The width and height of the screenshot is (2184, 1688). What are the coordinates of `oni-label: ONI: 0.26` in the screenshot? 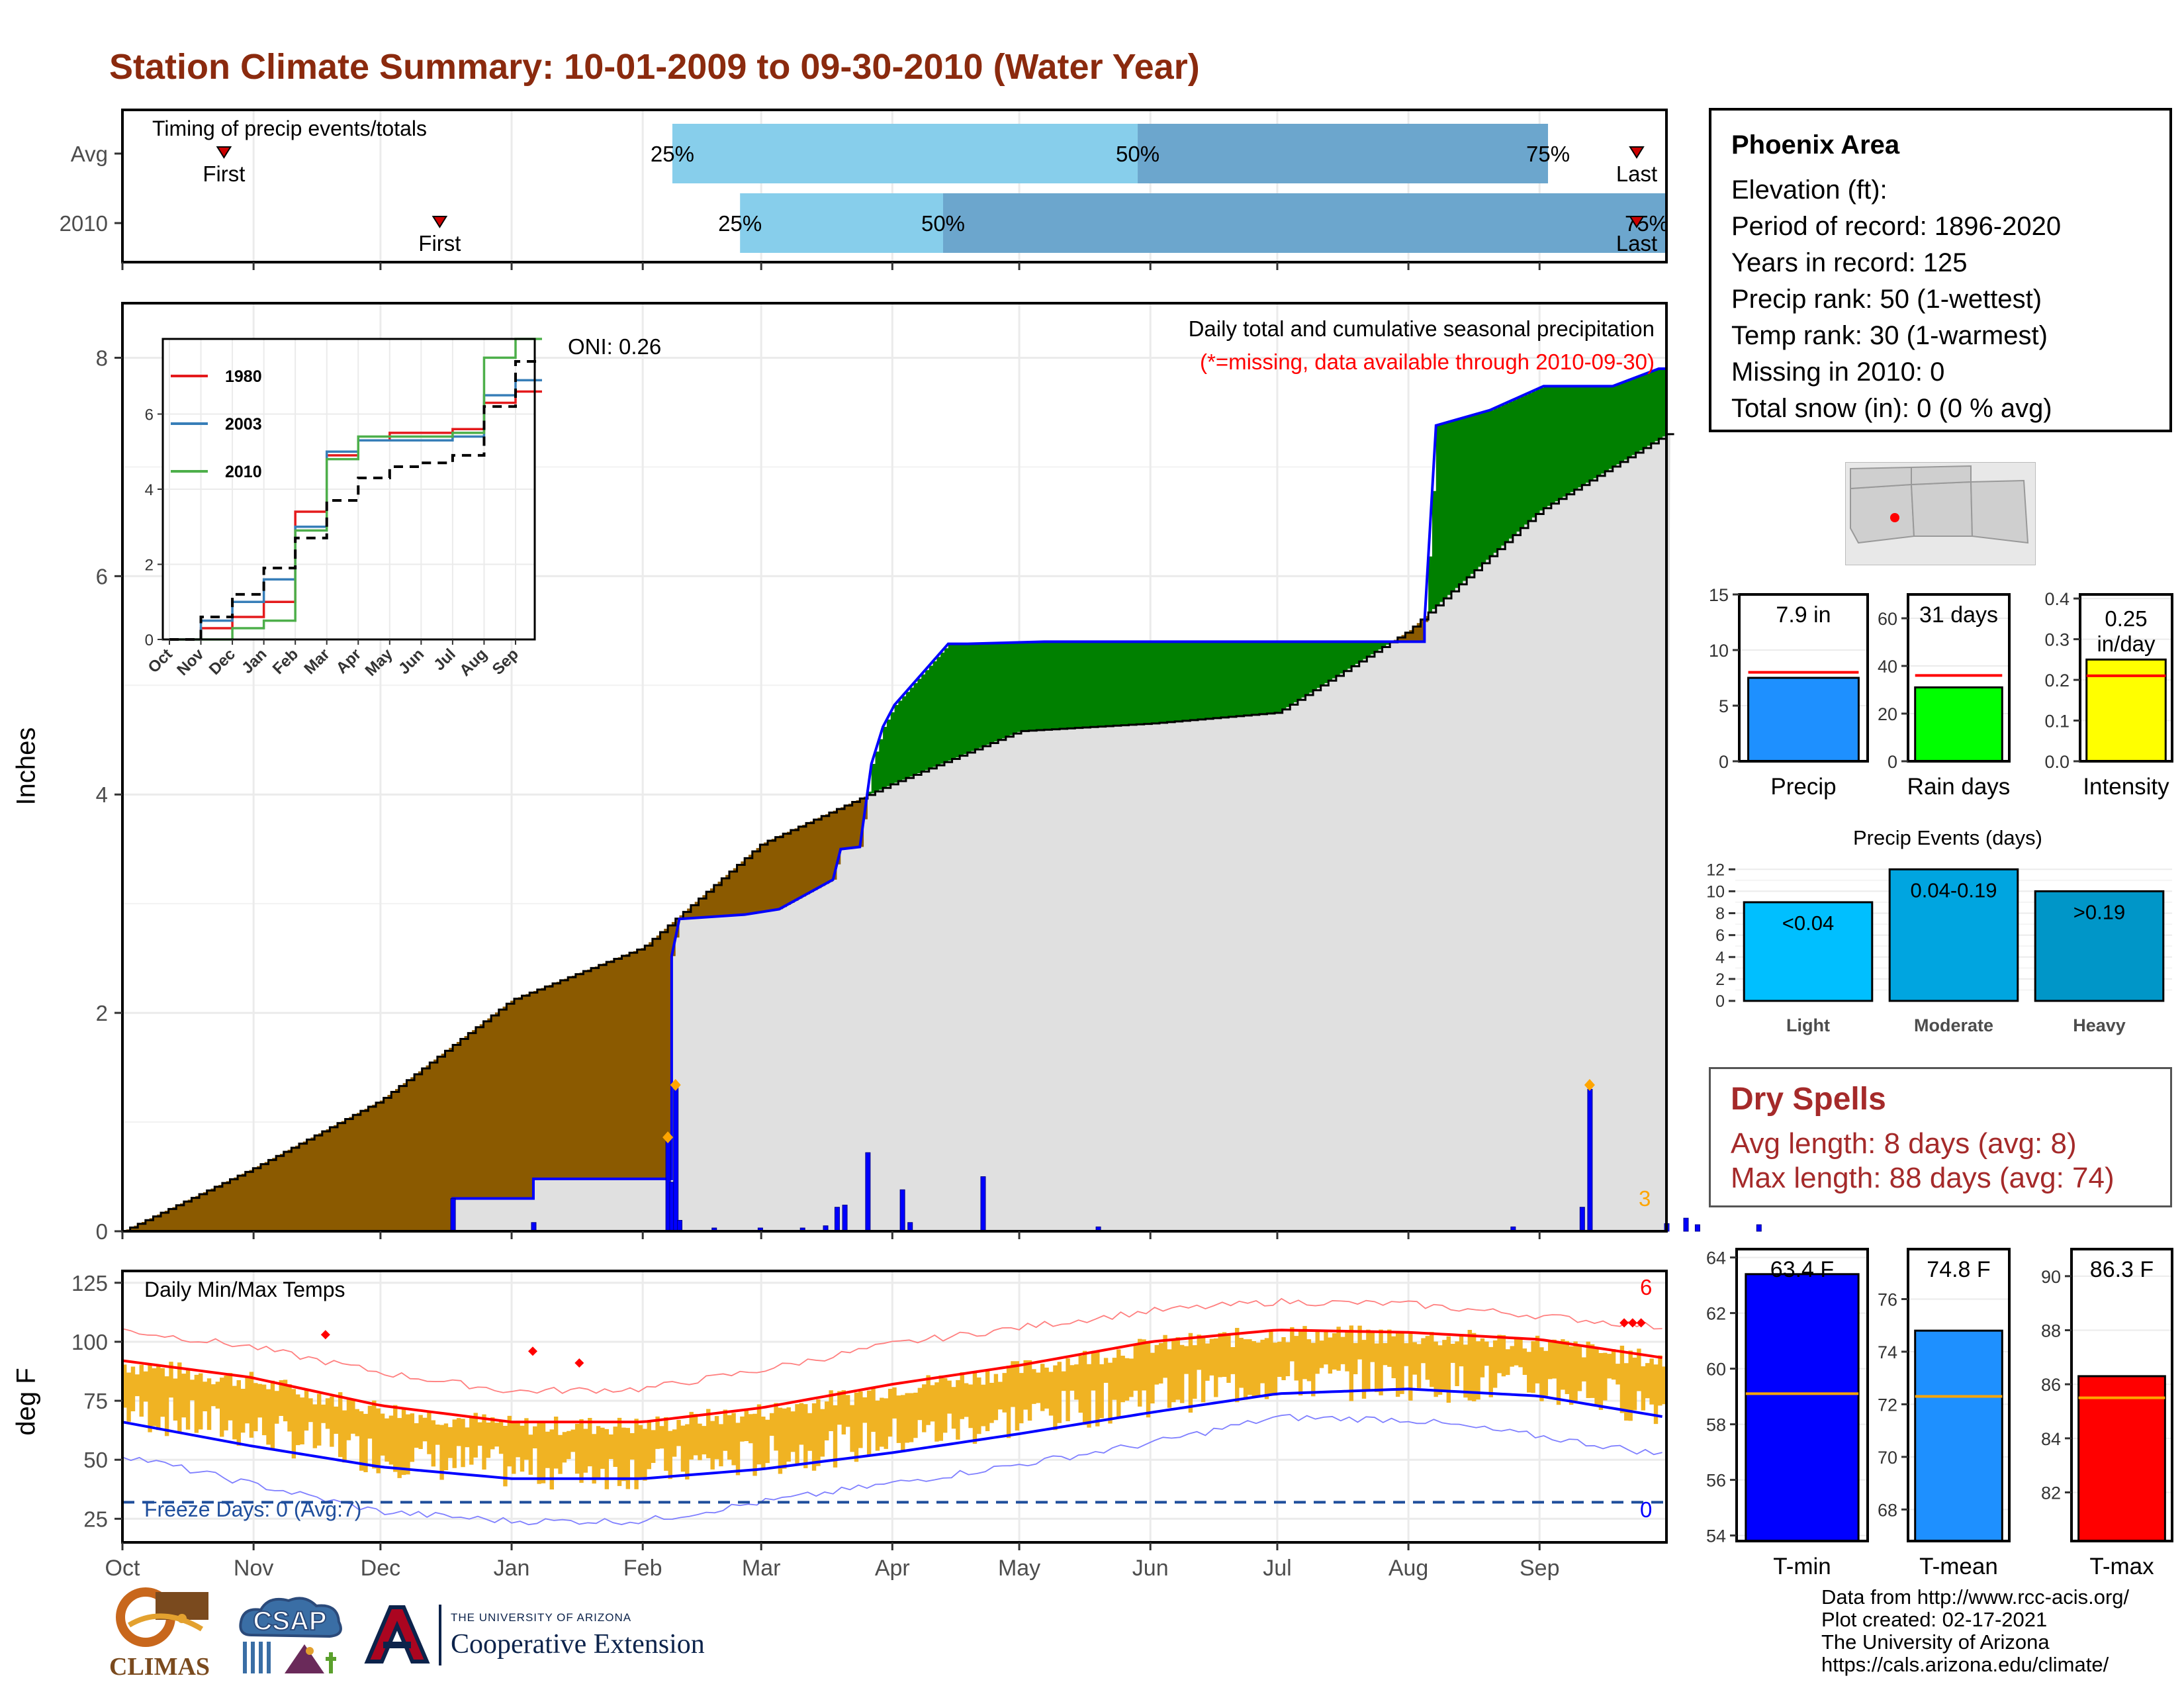 It's located at (615, 346).